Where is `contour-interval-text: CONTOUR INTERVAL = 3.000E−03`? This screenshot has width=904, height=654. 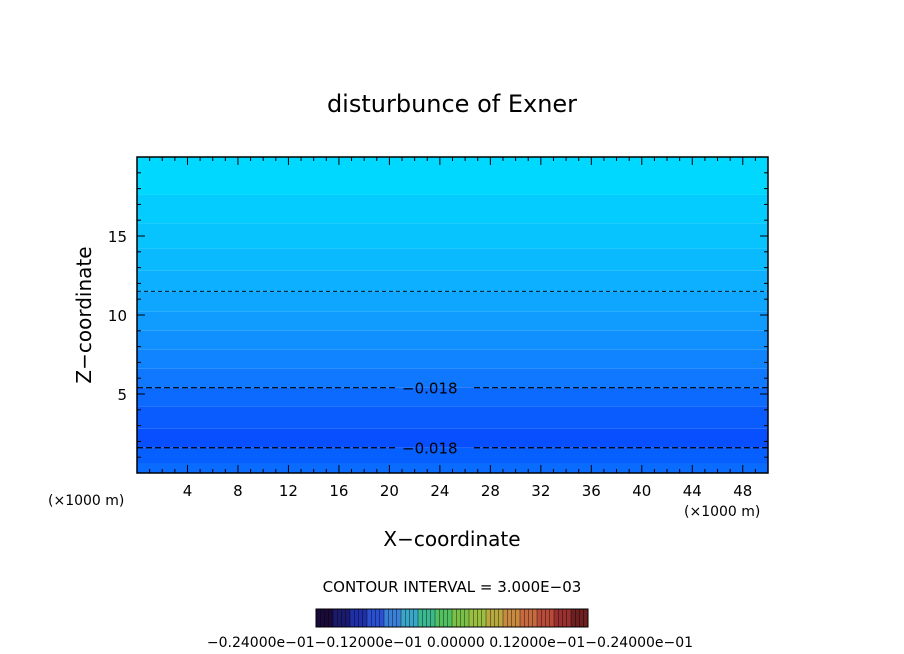 contour-interval-text: CONTOUR INTERVAL = 3.000E−03 is located at coordinates (452, 587).